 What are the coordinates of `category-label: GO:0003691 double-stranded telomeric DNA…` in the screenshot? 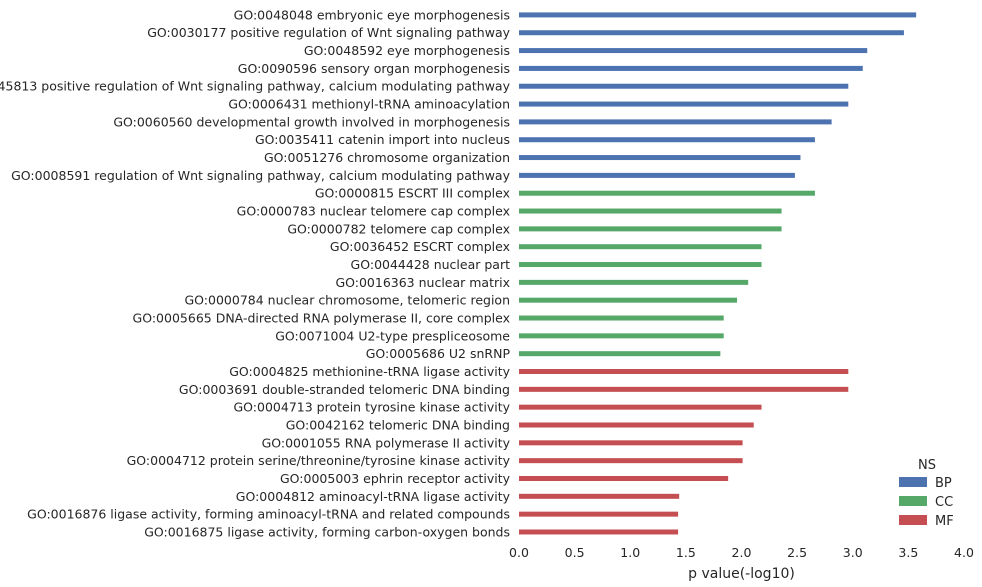 It's located at (344, 389).